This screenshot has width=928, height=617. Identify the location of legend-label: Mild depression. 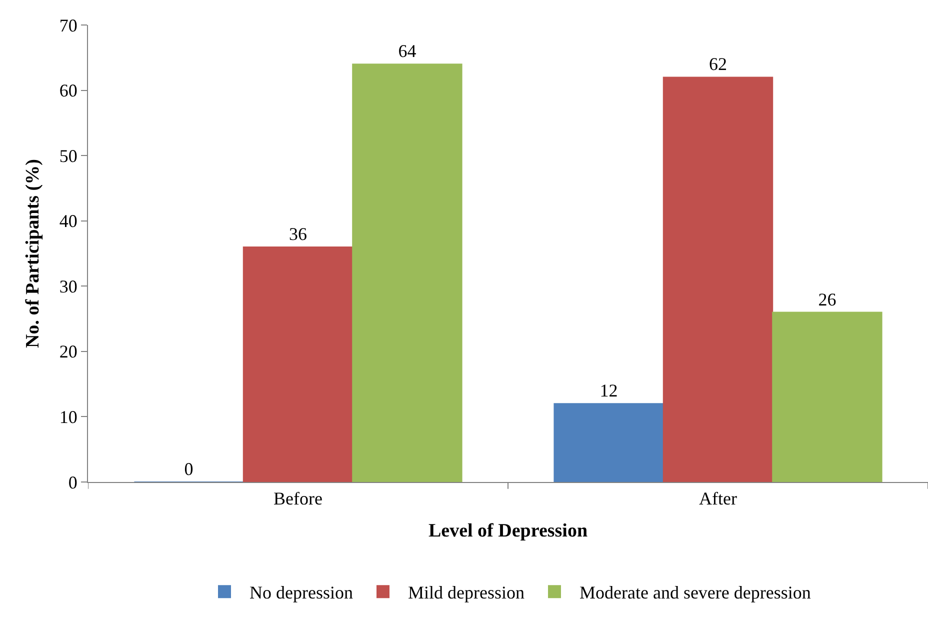
(466, 592).